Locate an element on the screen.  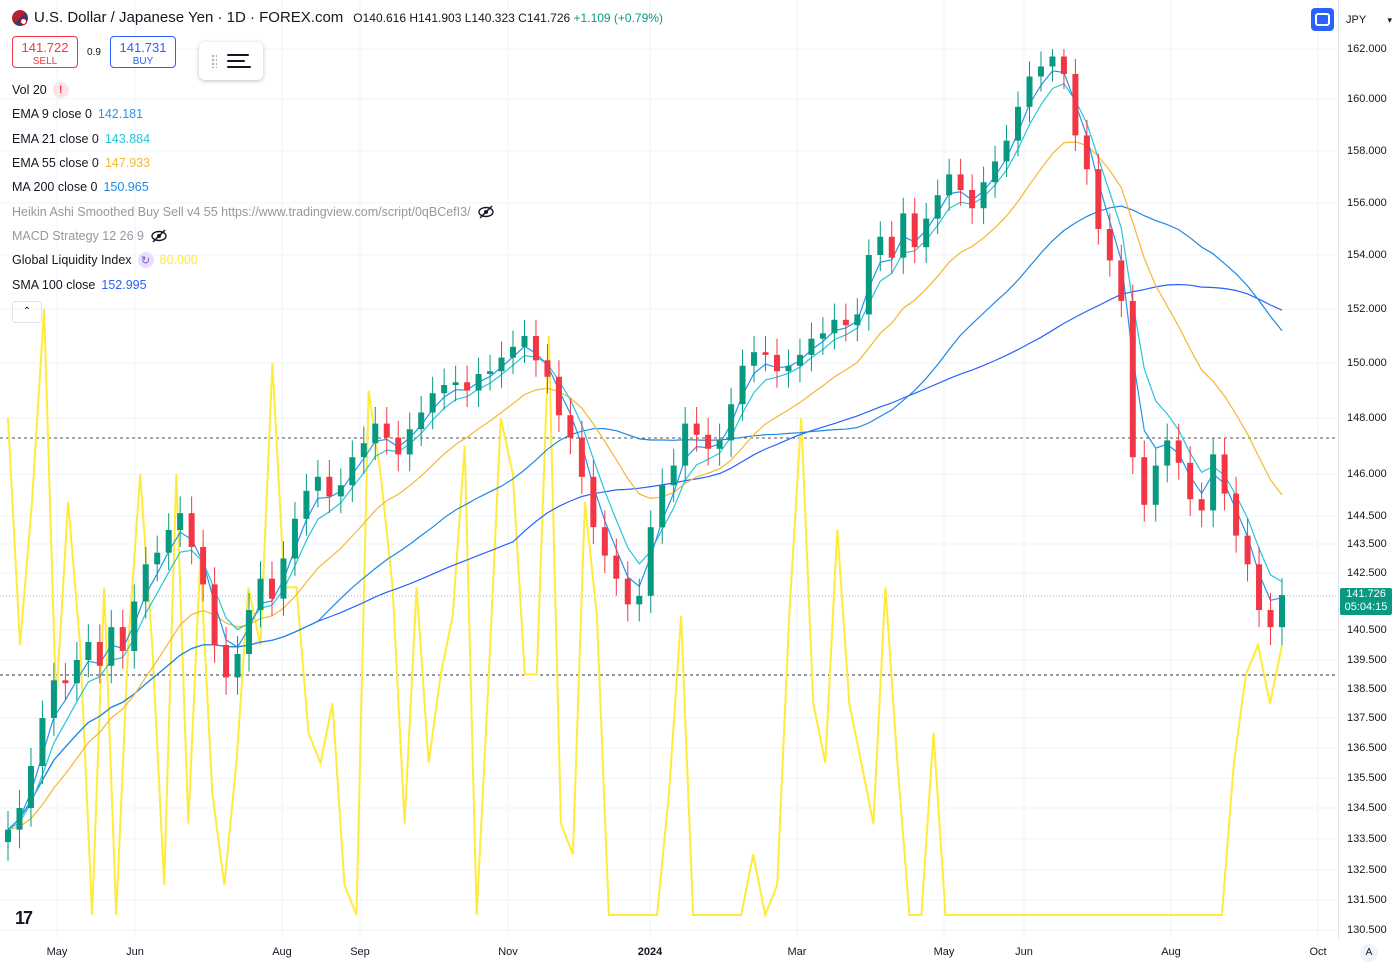
warning-icon: ! is located at coordinates (60, 90).